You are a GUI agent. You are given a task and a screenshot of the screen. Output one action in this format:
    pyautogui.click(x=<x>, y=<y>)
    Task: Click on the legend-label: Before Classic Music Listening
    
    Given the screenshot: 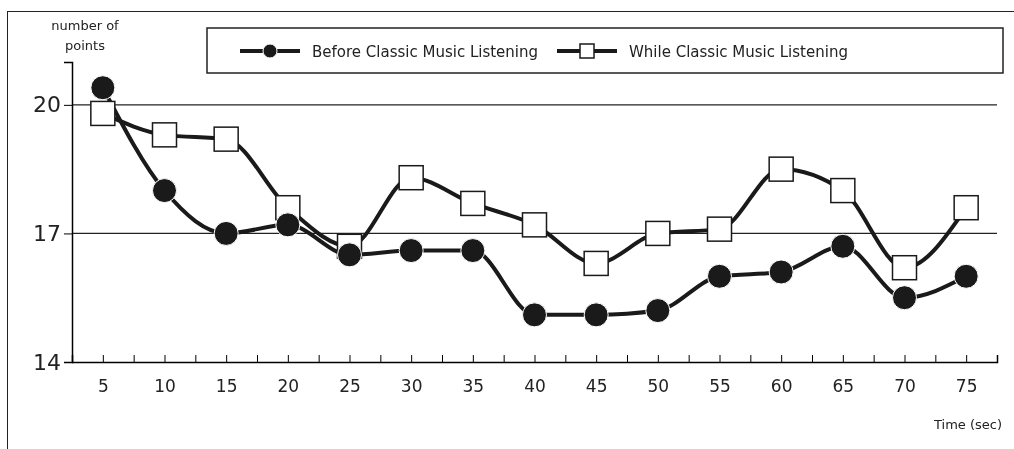 What is the action you would take?
    pyautogui.click(x=425, y=52)
    